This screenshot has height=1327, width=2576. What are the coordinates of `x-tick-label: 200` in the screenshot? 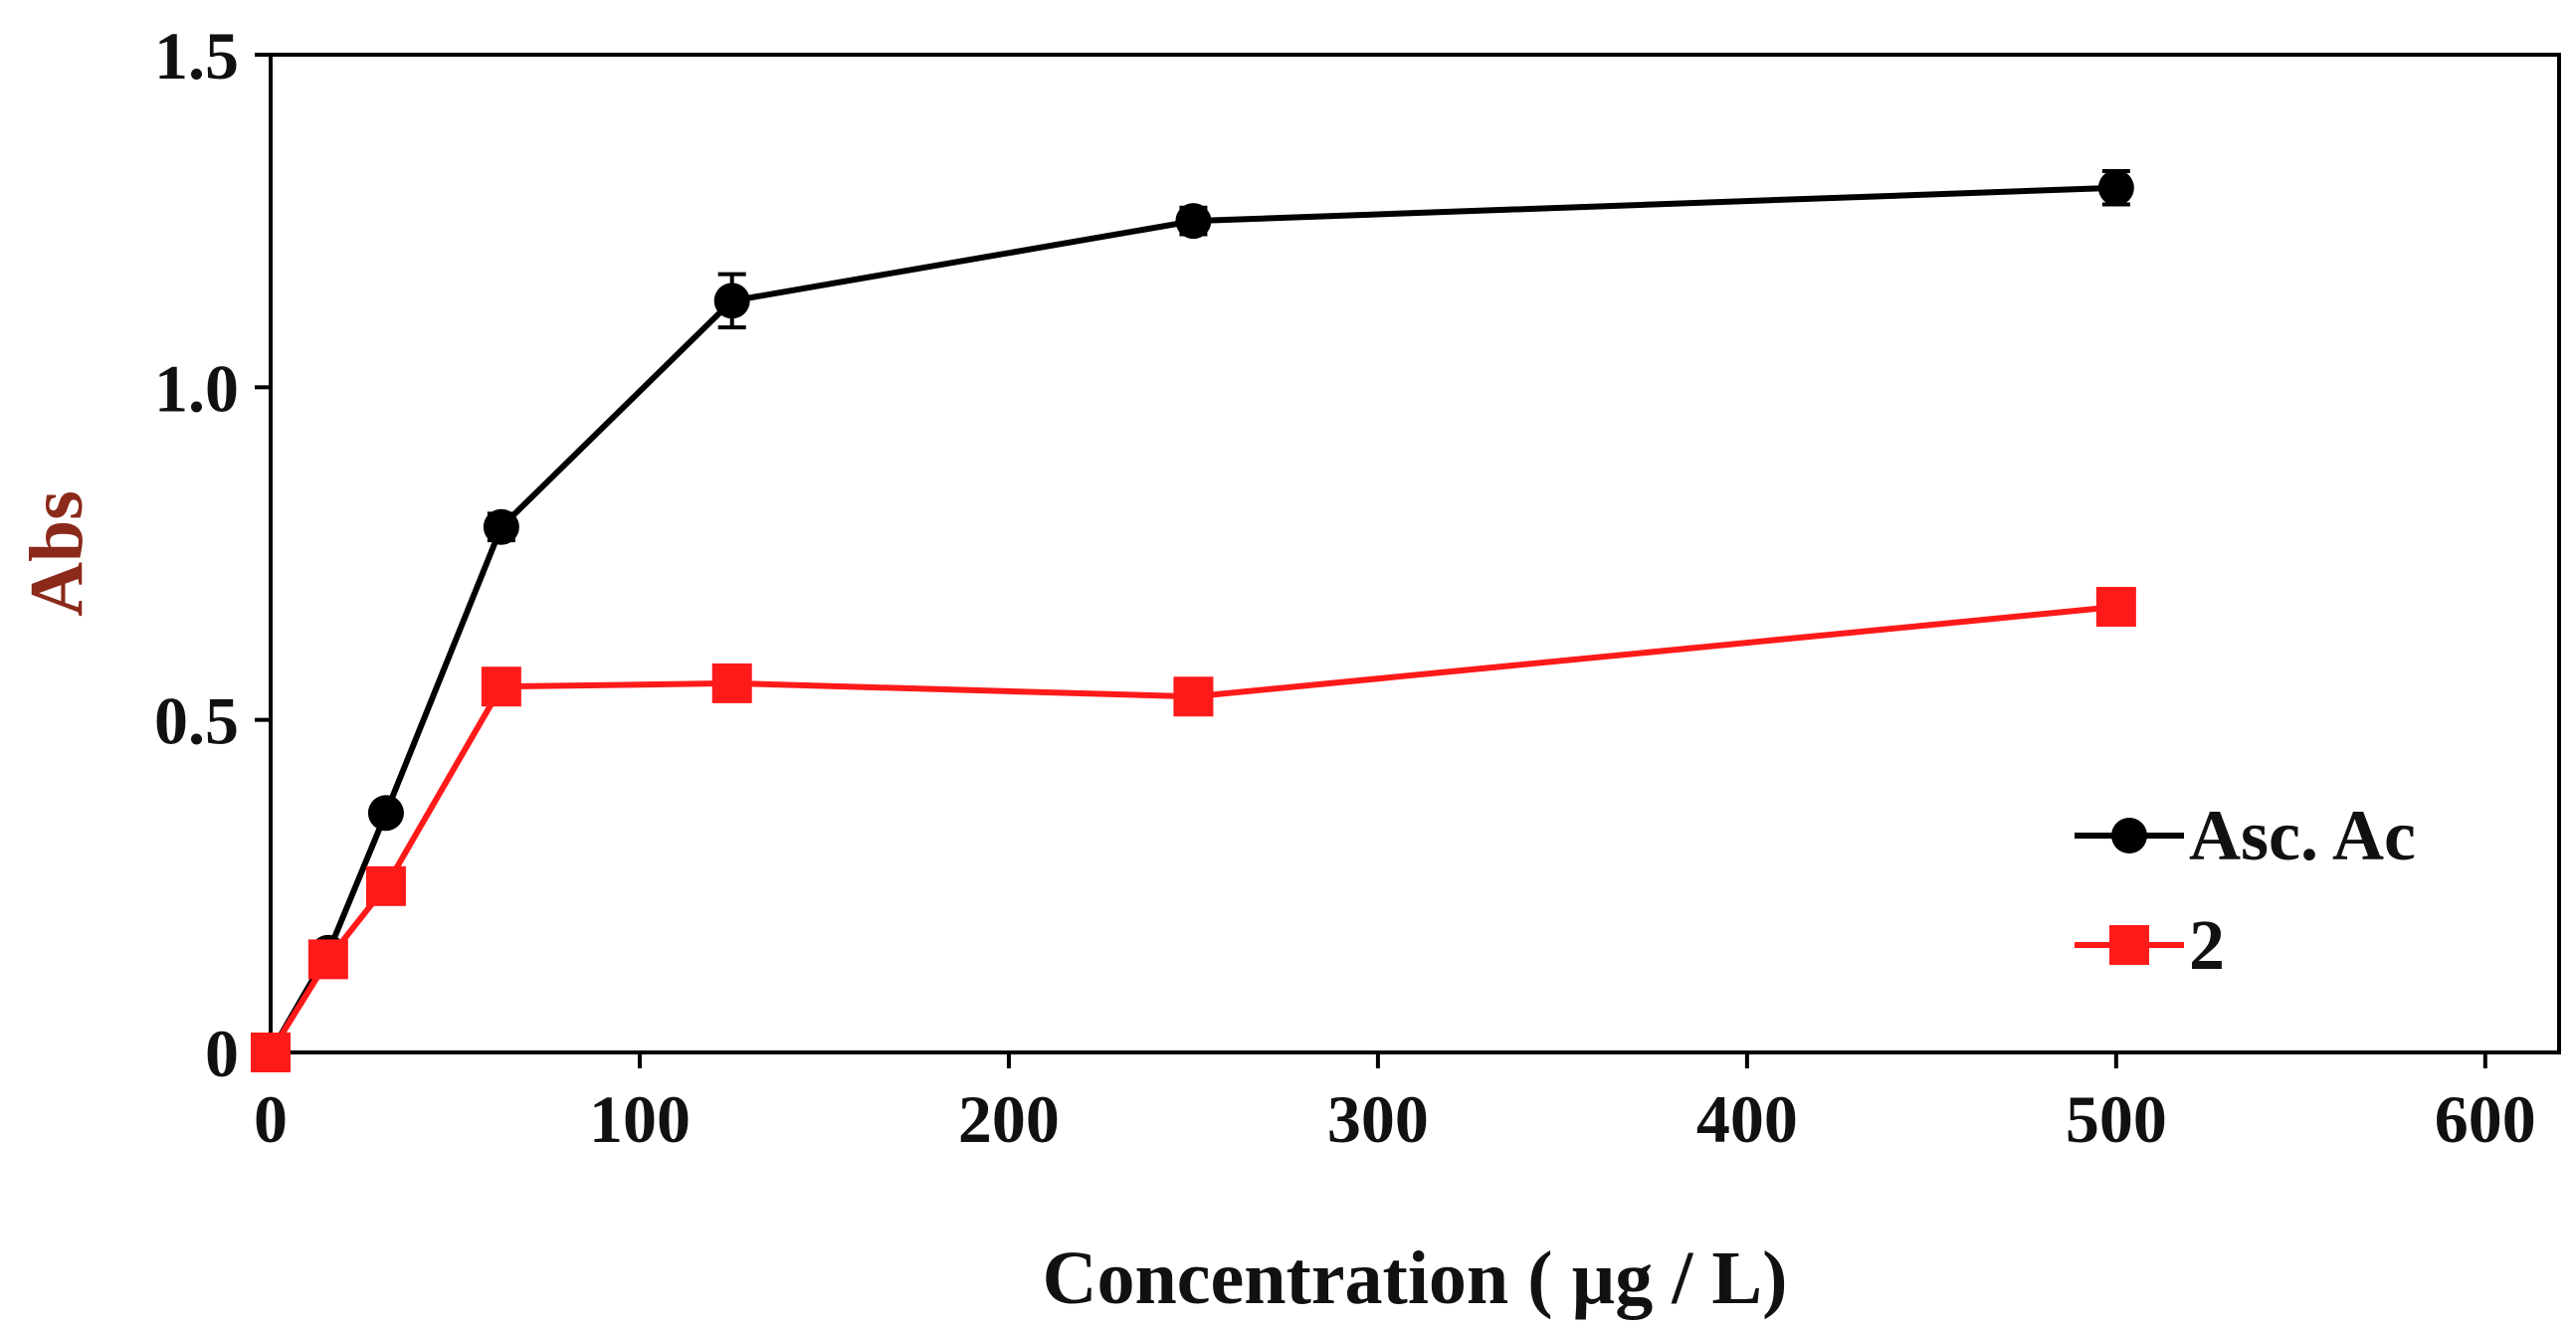 It's located at (1009, 1119).